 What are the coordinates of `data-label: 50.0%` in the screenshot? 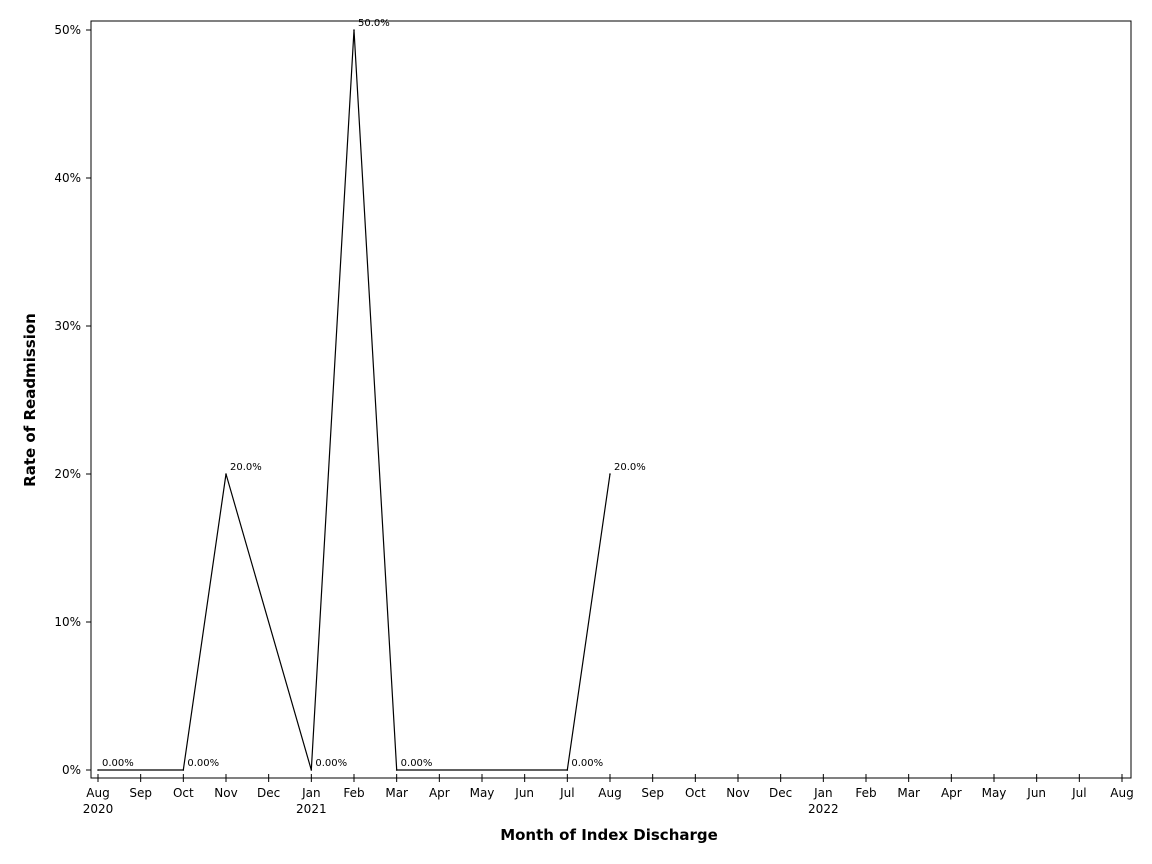 It's located at (374, 23).